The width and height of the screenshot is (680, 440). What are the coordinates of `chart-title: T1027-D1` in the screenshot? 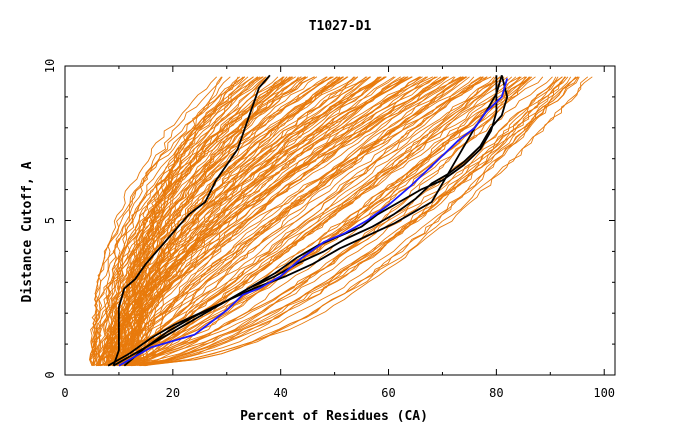 It's located at (340, 26).